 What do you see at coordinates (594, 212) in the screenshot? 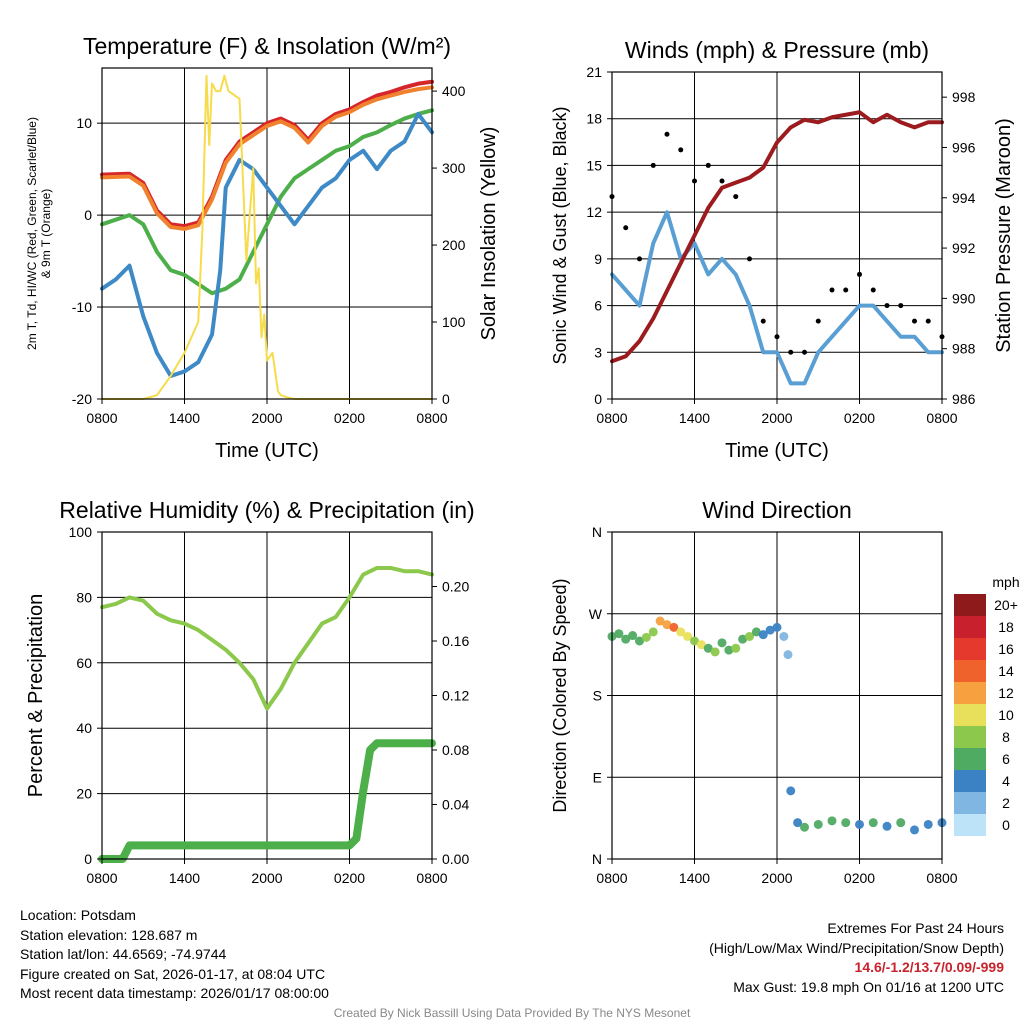
I see `y-tick-label: 12` at bounding box center [594, 212].